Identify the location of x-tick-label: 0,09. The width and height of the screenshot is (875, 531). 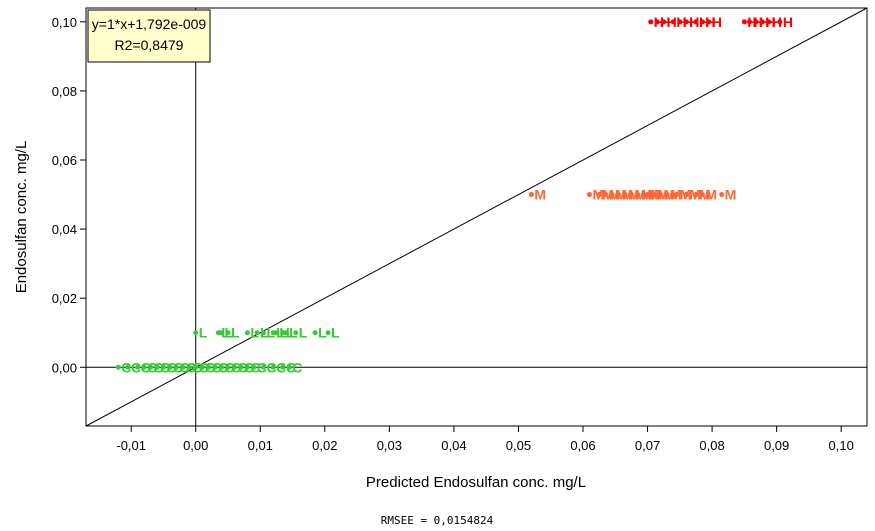
(776, 445).